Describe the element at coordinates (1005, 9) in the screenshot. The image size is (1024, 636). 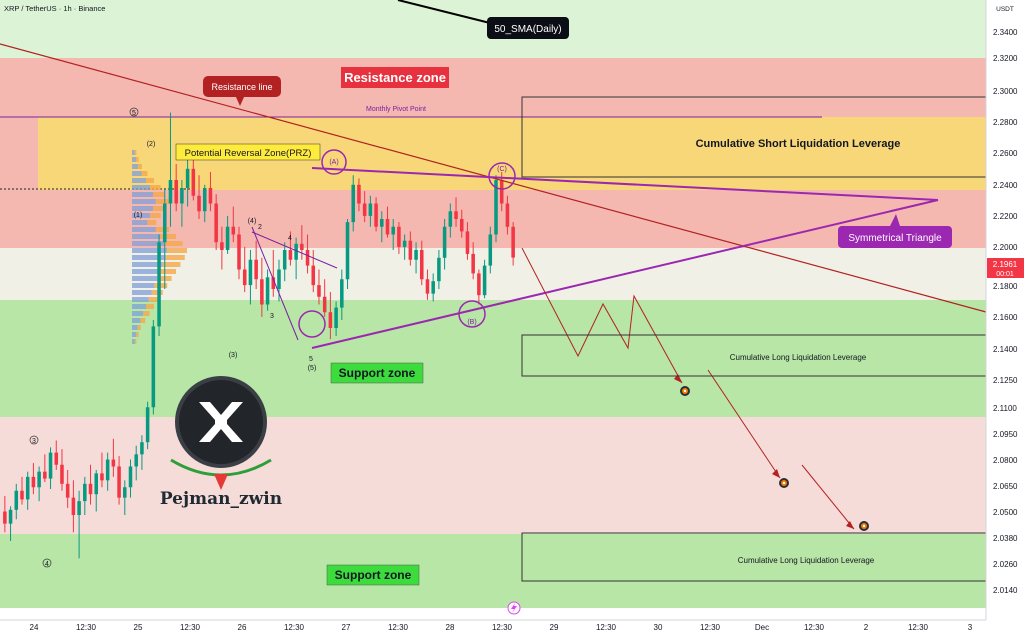
I see `currency-label: USDT` at that location.